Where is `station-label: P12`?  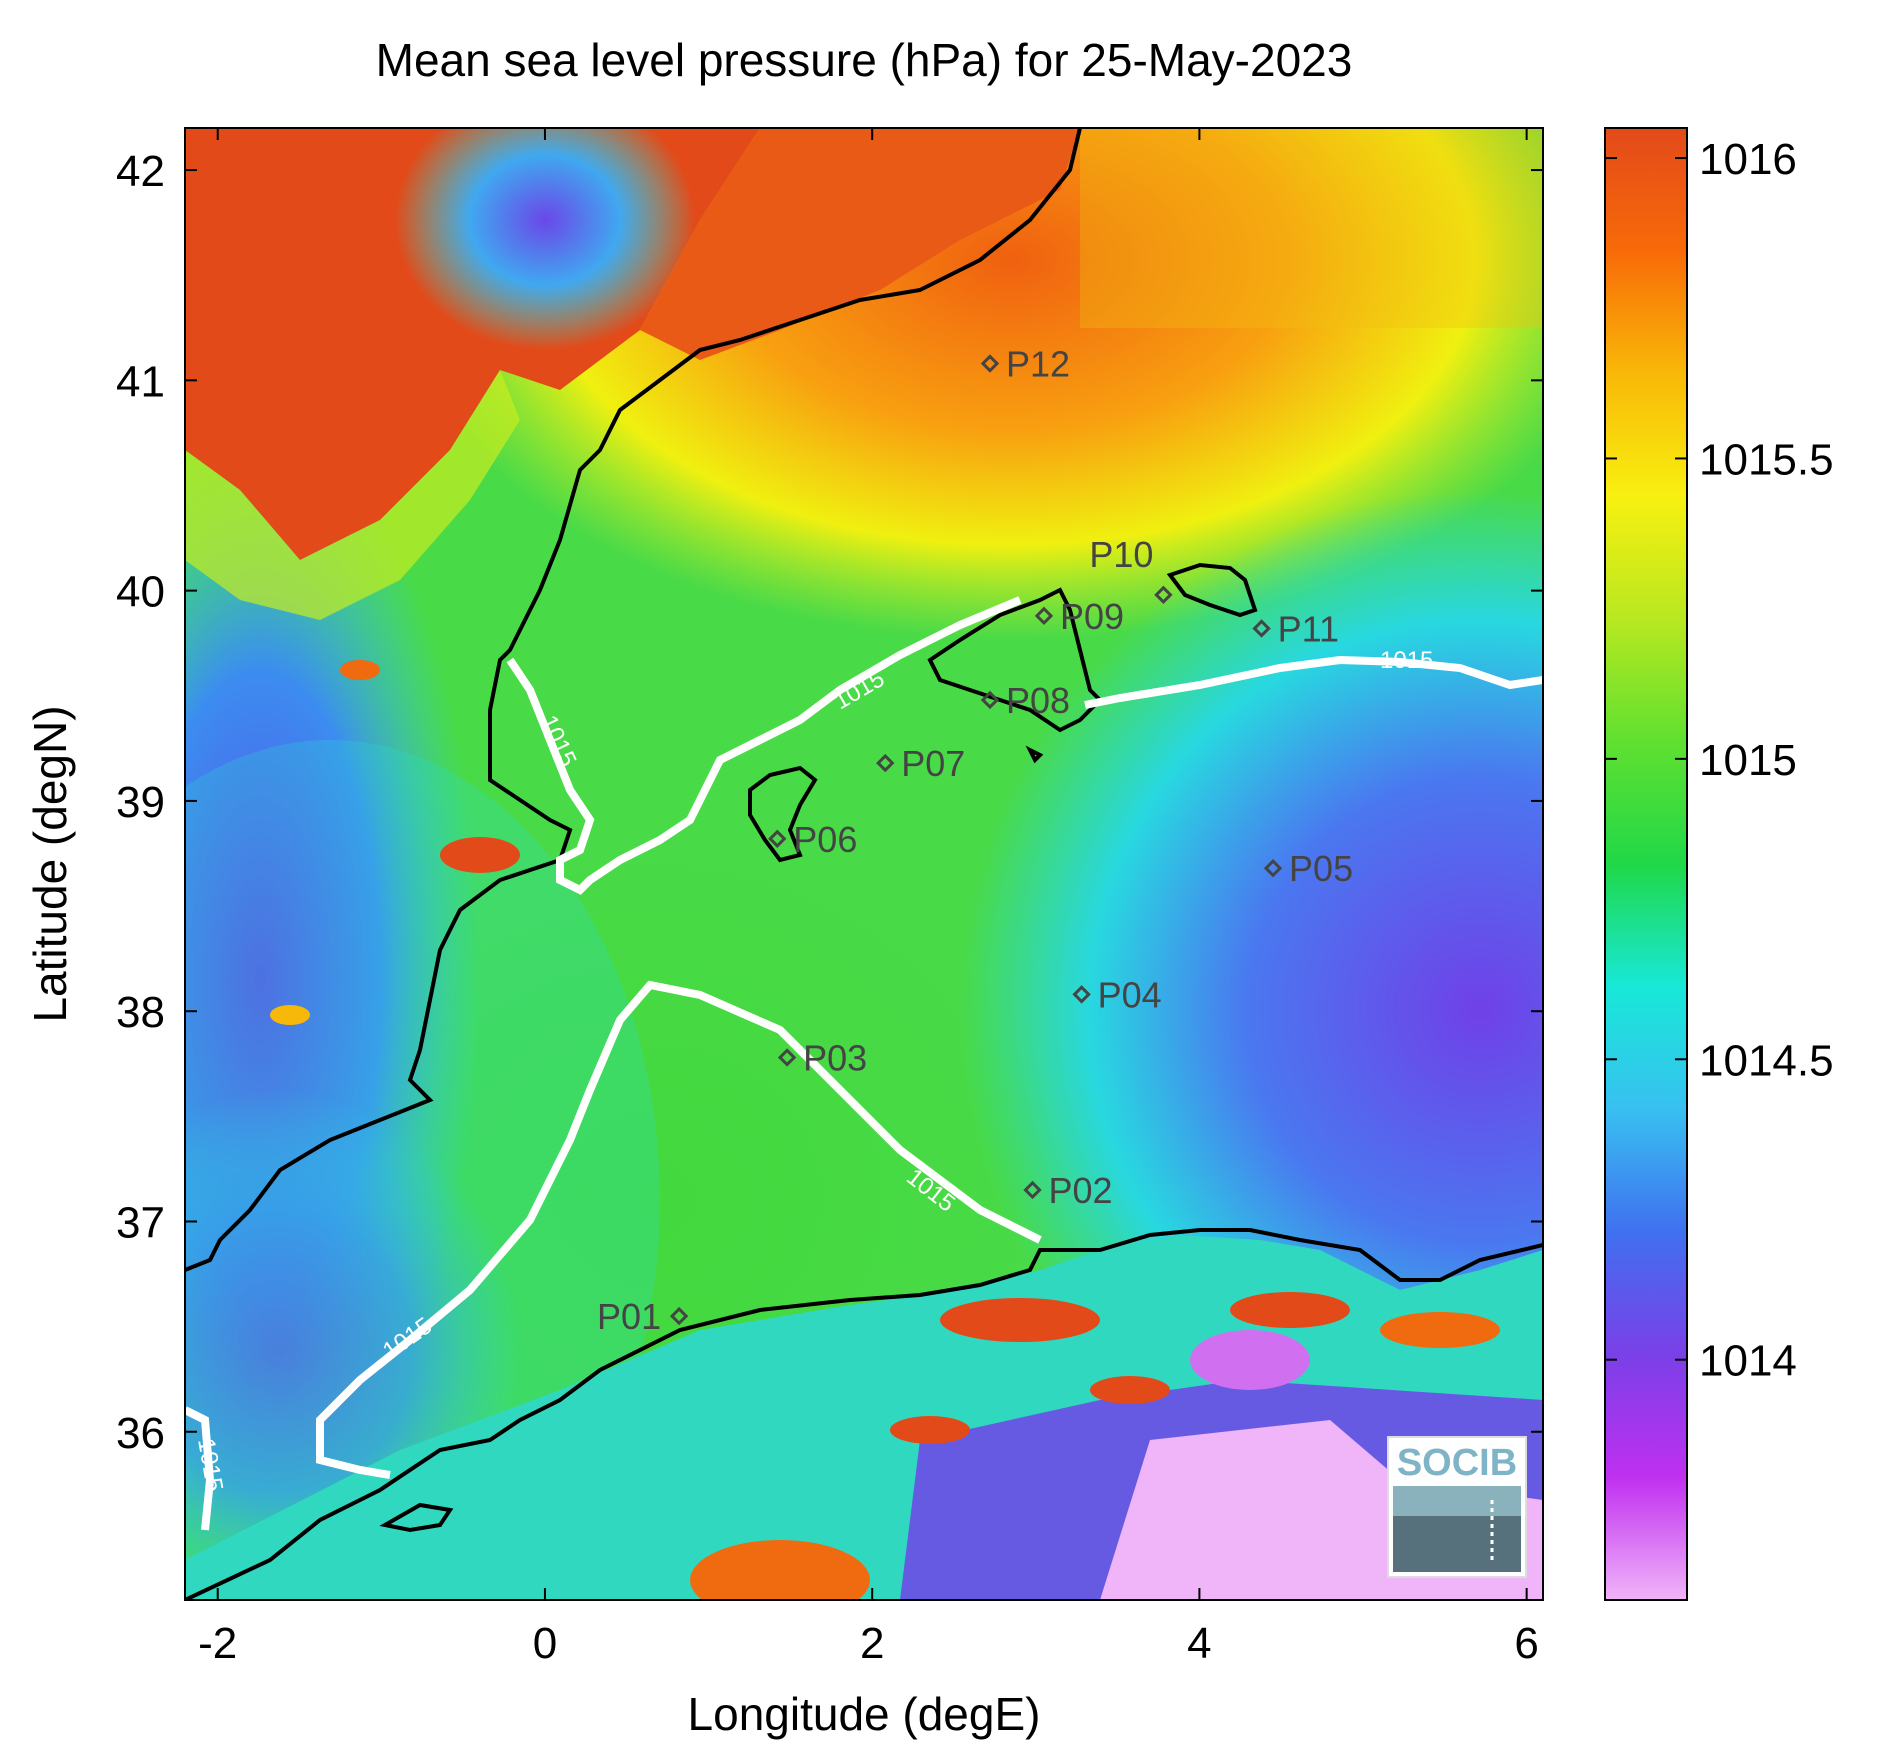 station-label: P12 is located at coordinates (1038, 364).